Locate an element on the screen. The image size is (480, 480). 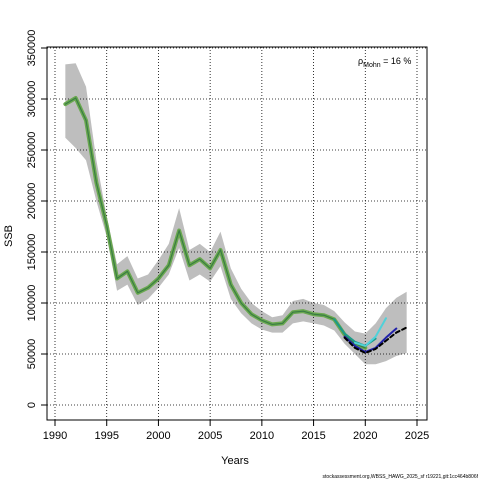
rho-symbol: ρ is located at coordinates (360, 61).